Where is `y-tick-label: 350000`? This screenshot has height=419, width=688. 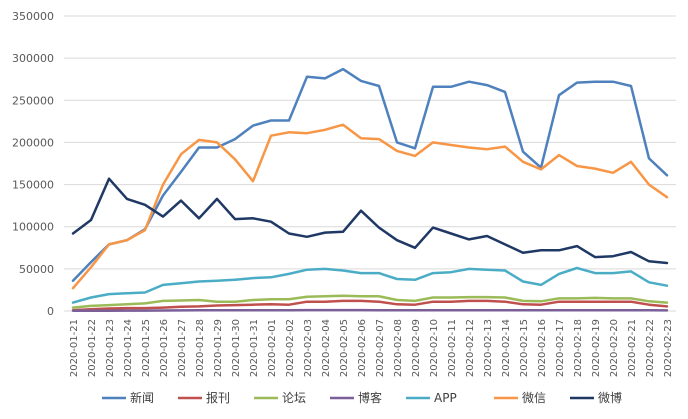
y-tick-label: 350000 is located at coordinates (33, 16).